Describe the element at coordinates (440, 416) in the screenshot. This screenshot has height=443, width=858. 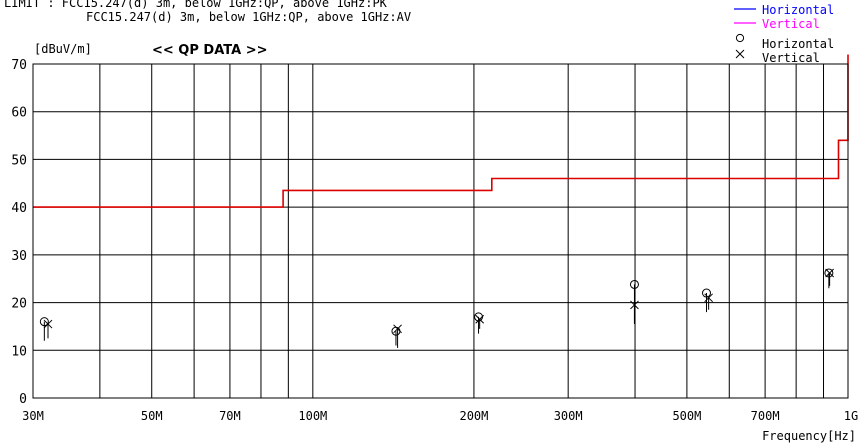
I see `x-tick-labels: 30M 50M 70M 100M 200M 300M 500M 700M 1G` at that location.